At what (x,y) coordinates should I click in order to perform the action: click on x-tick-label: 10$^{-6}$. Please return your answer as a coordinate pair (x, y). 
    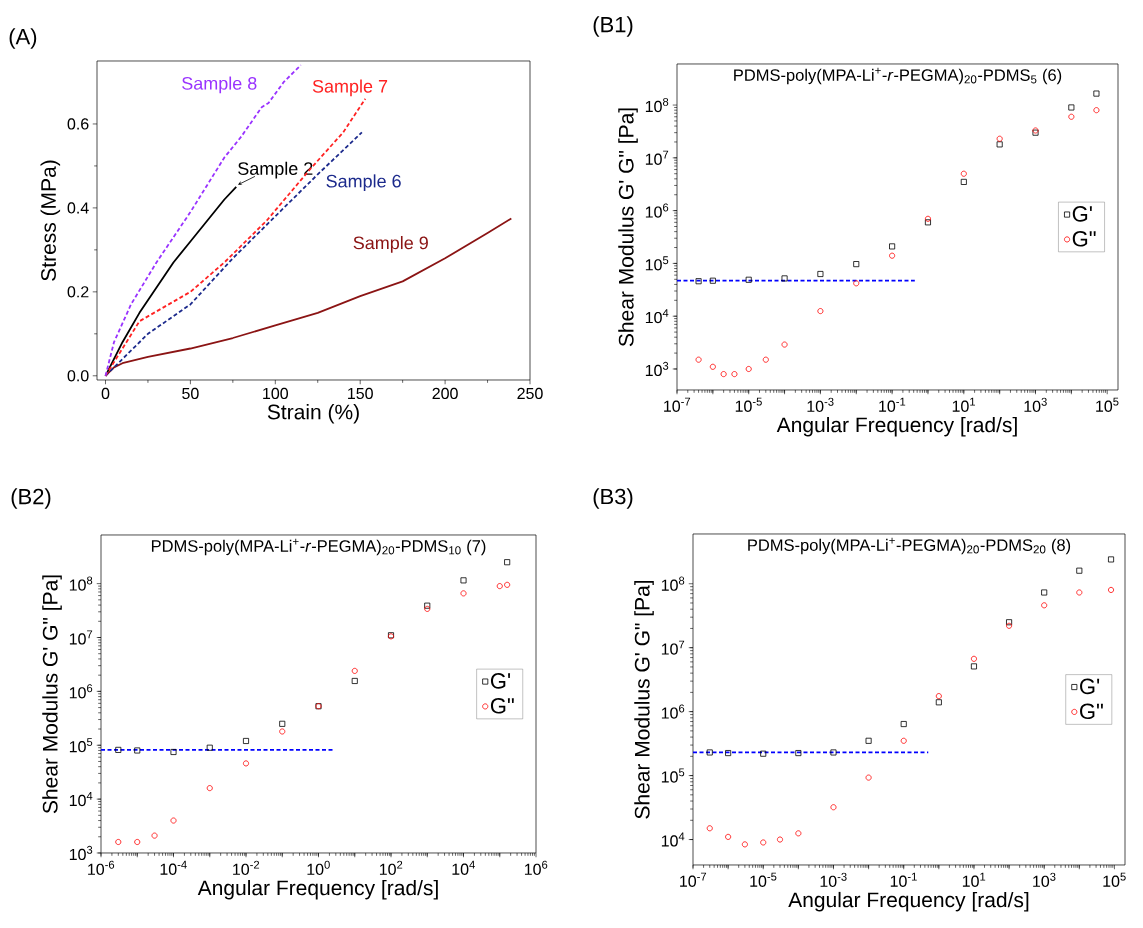
    Looking at the image, I should click on (101, 868).